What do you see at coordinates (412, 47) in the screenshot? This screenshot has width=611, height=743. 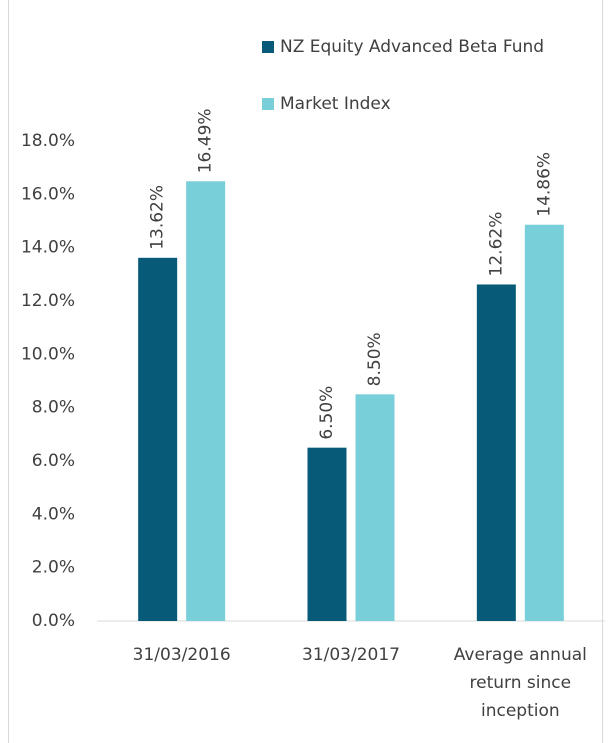 I see `legend-label: NZ Equity Advanced Beta Fund` at bounding box center [412, 47].